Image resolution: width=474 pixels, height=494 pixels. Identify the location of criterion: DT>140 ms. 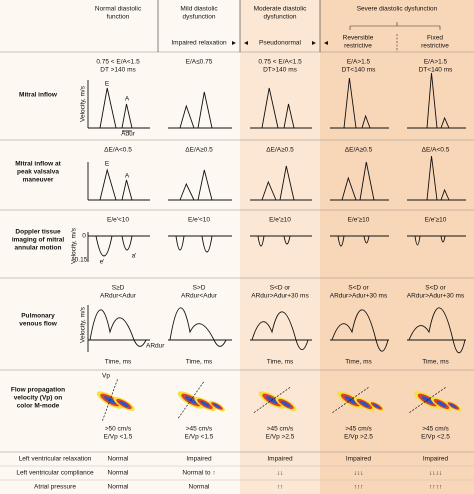
(280, 70).